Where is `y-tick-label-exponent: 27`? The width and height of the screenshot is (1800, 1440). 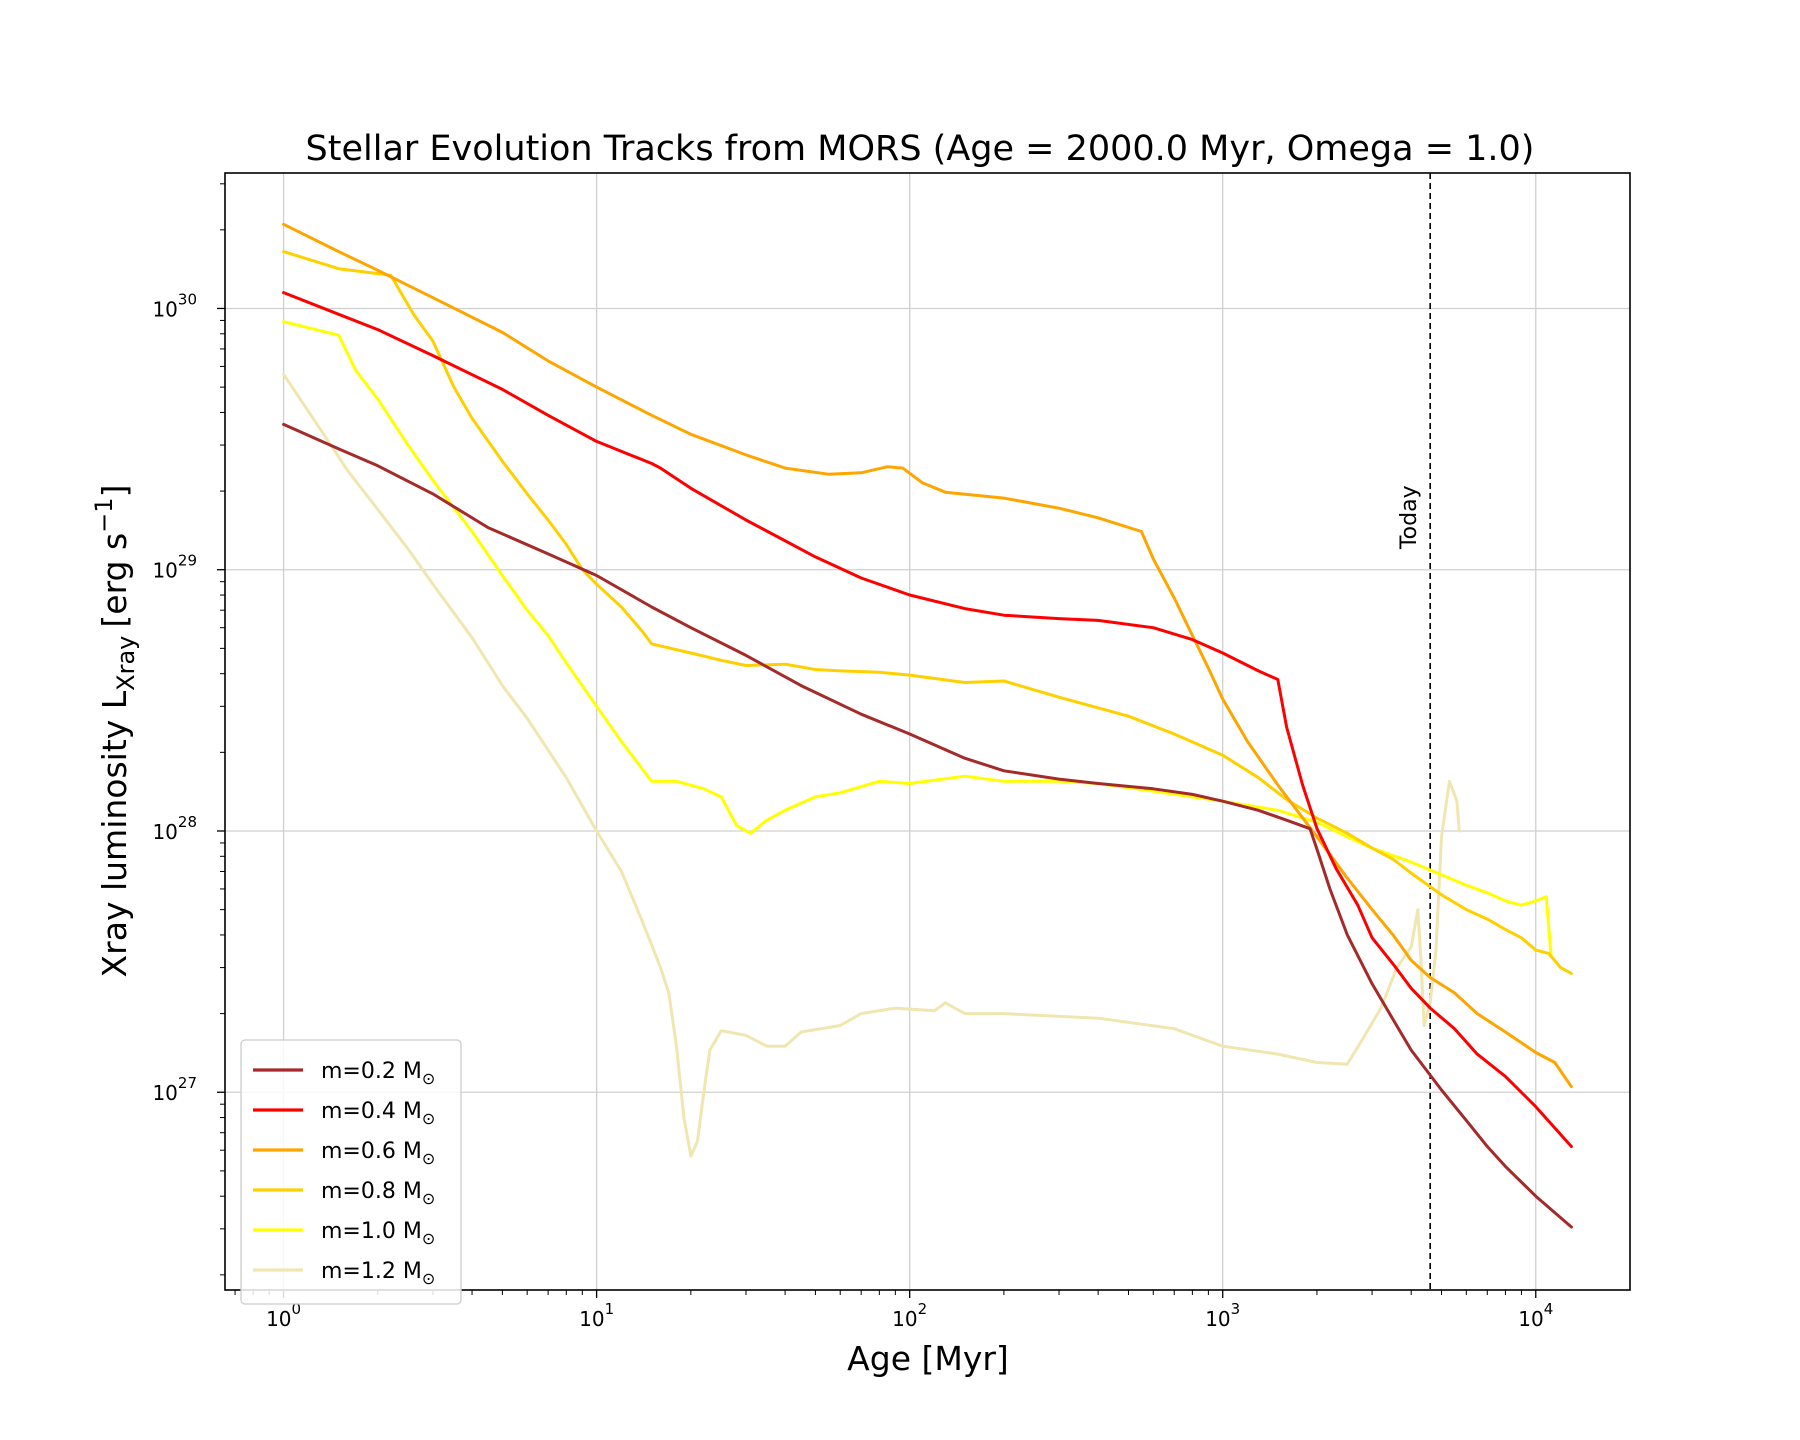
y-tick-label-exponent: 27 is located at coordinates (187, 1083).